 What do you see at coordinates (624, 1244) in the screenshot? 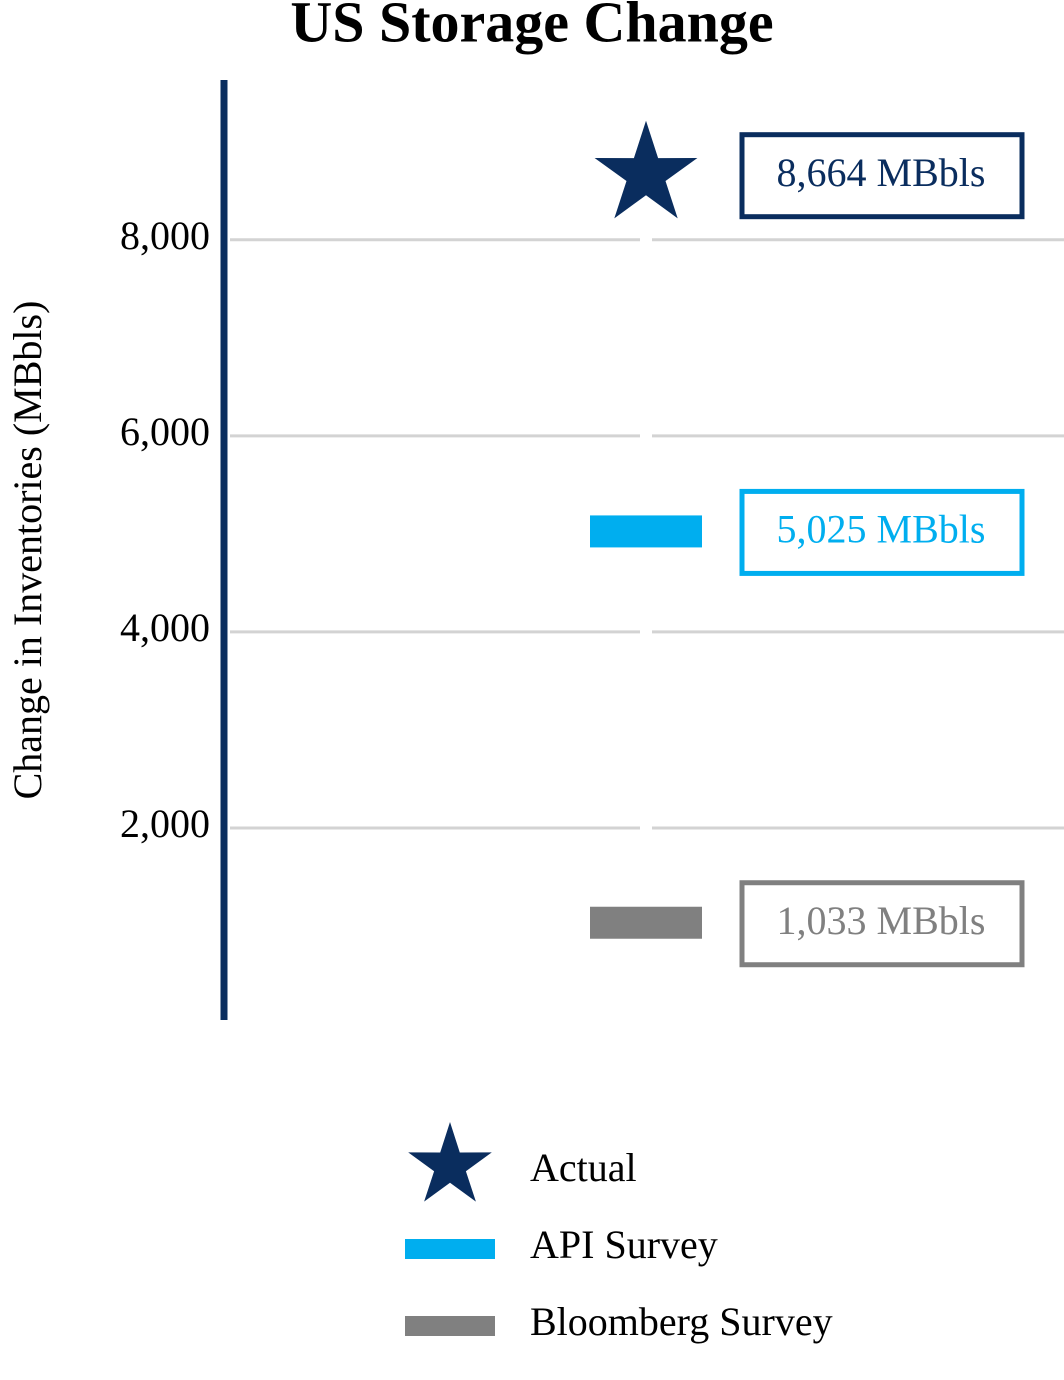
I see `legend-label: API Survey` at bounding box center [624, 1244].